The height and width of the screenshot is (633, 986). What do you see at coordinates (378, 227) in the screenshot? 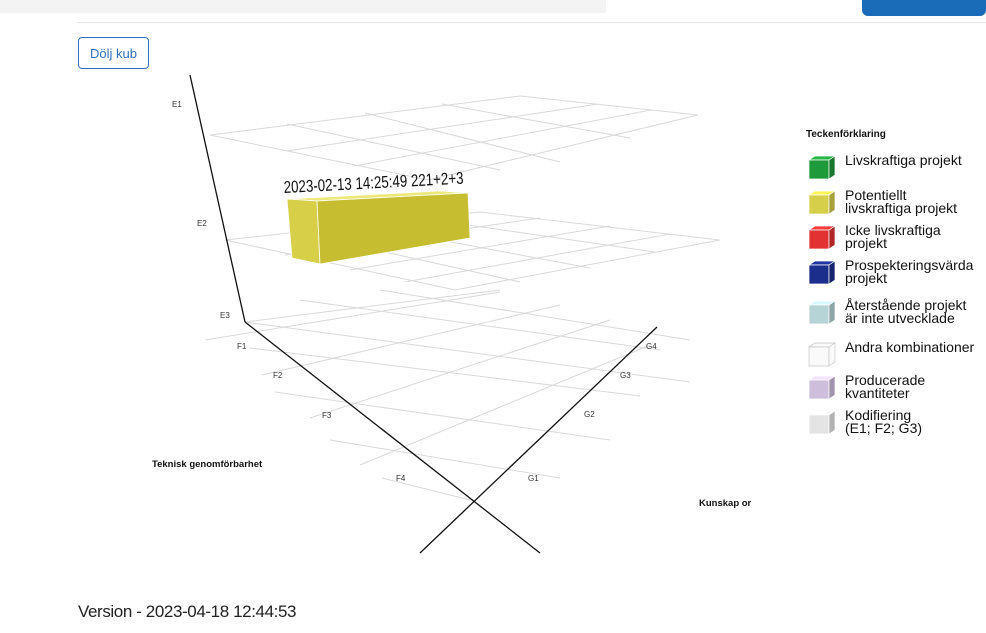
I see `project-bar` at bounding box center [378, 227].